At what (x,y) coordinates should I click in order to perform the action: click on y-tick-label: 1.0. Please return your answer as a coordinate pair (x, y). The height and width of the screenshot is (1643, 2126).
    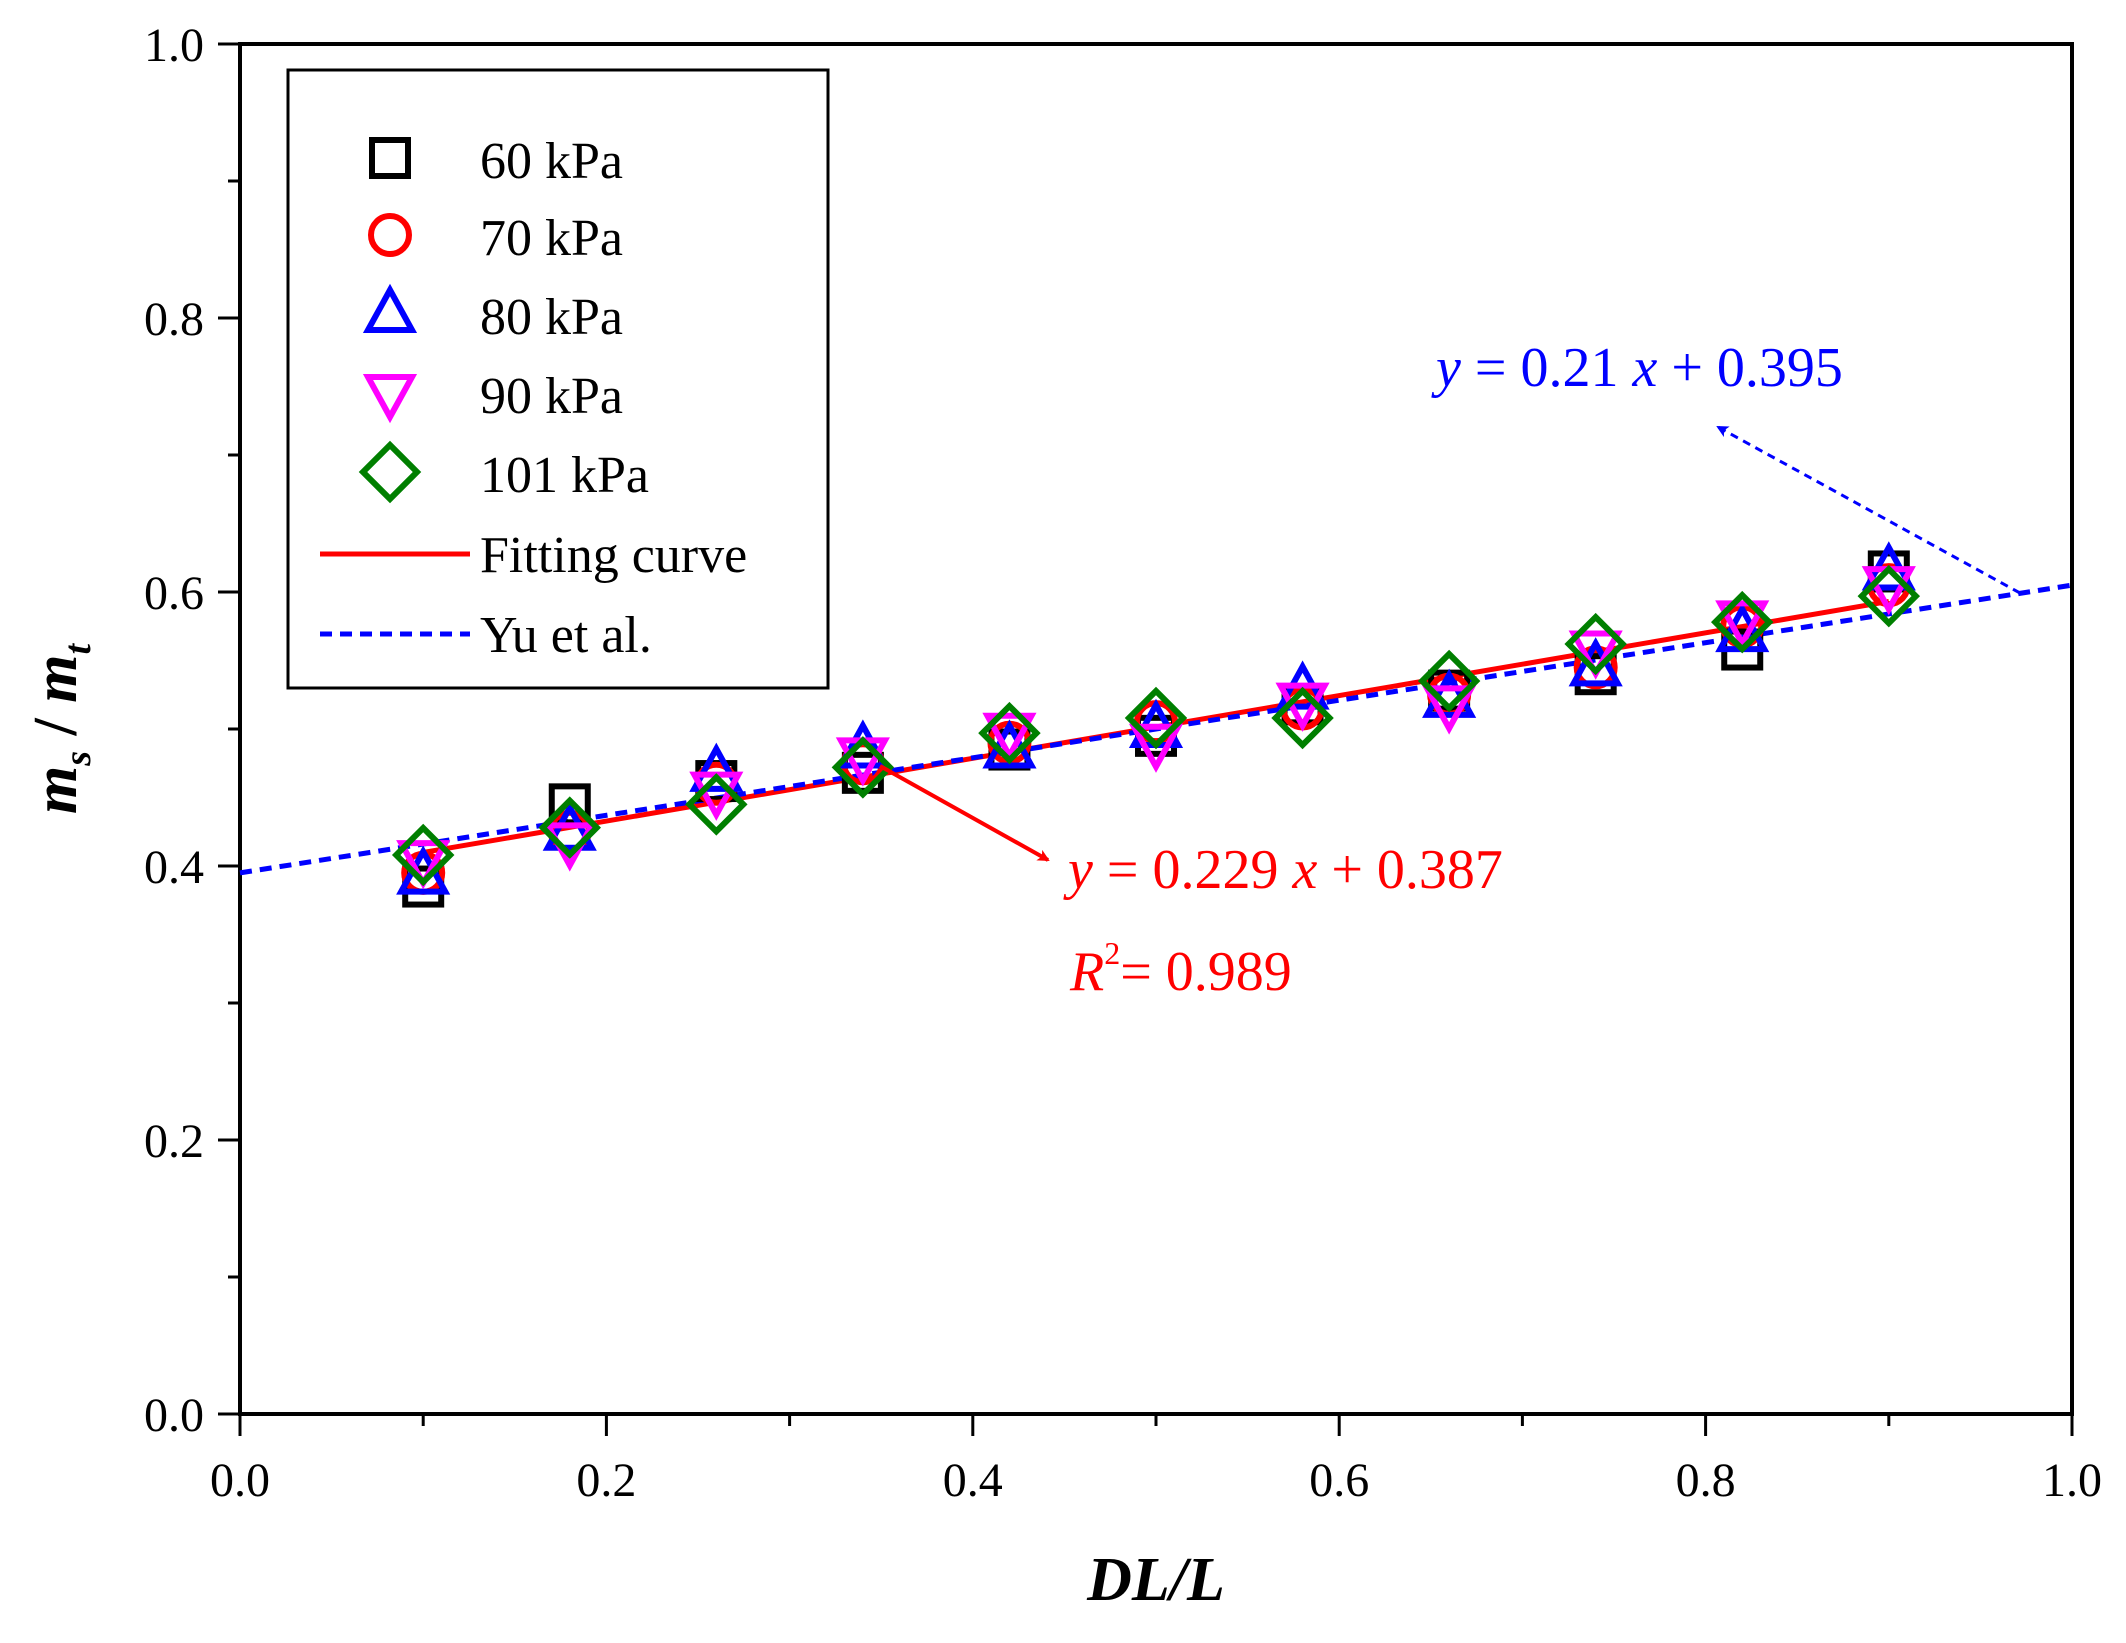
    Looking at the image, I should click on (174, 45).